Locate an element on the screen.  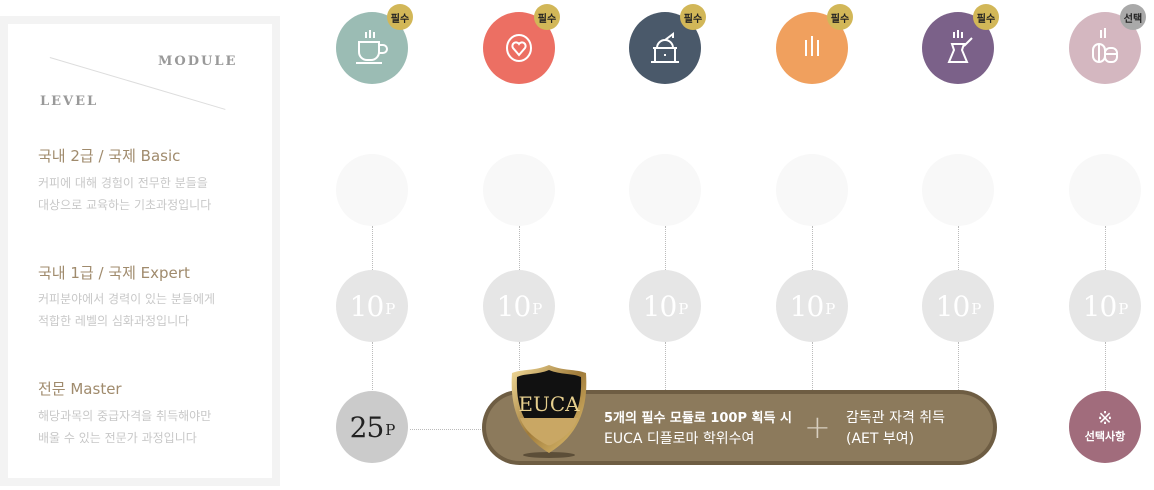
desc-line: 대상으로 교육하는 기초과정입니다 is located at coordinates (125, 205).